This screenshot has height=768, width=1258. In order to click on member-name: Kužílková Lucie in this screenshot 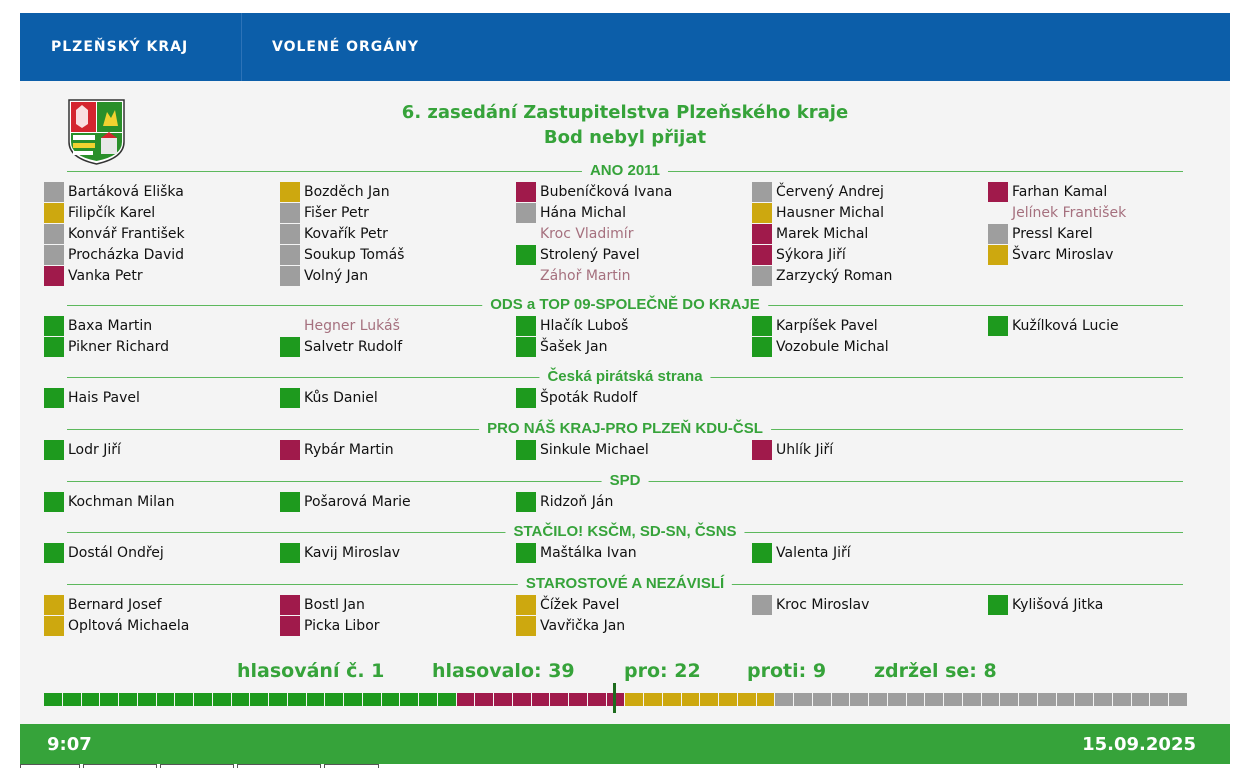, I will do `click(1065, 326)`.